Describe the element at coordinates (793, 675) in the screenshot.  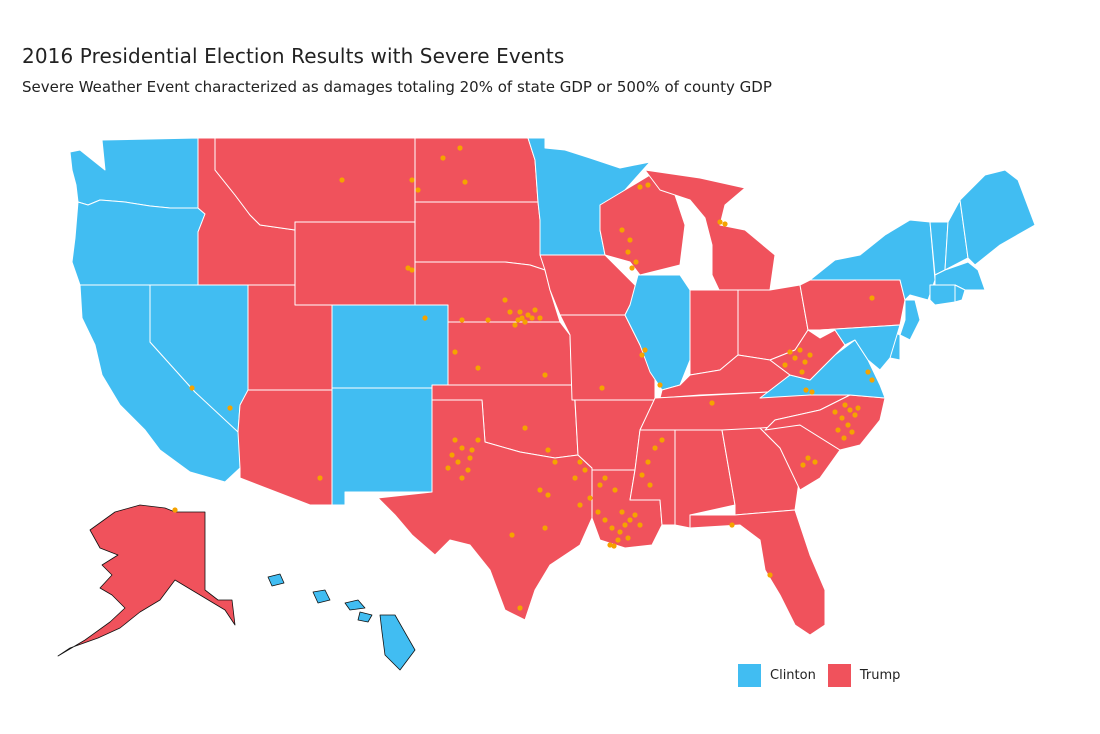
I see `legend-label-clinton: Clinton` at that location.